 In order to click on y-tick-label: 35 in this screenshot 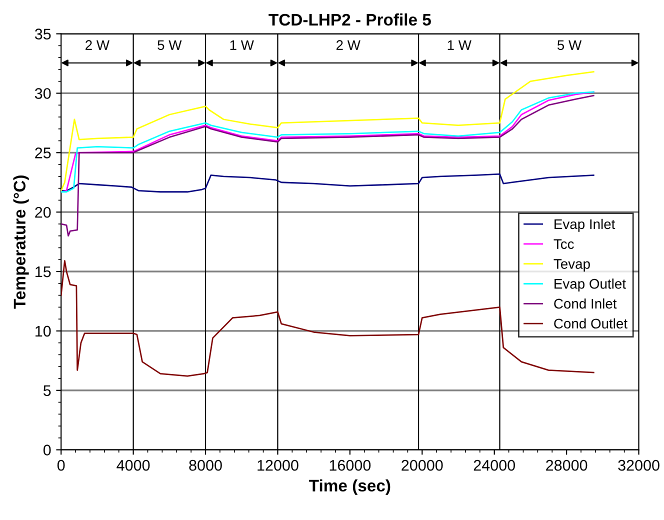, I will do `click(42, 34)`.